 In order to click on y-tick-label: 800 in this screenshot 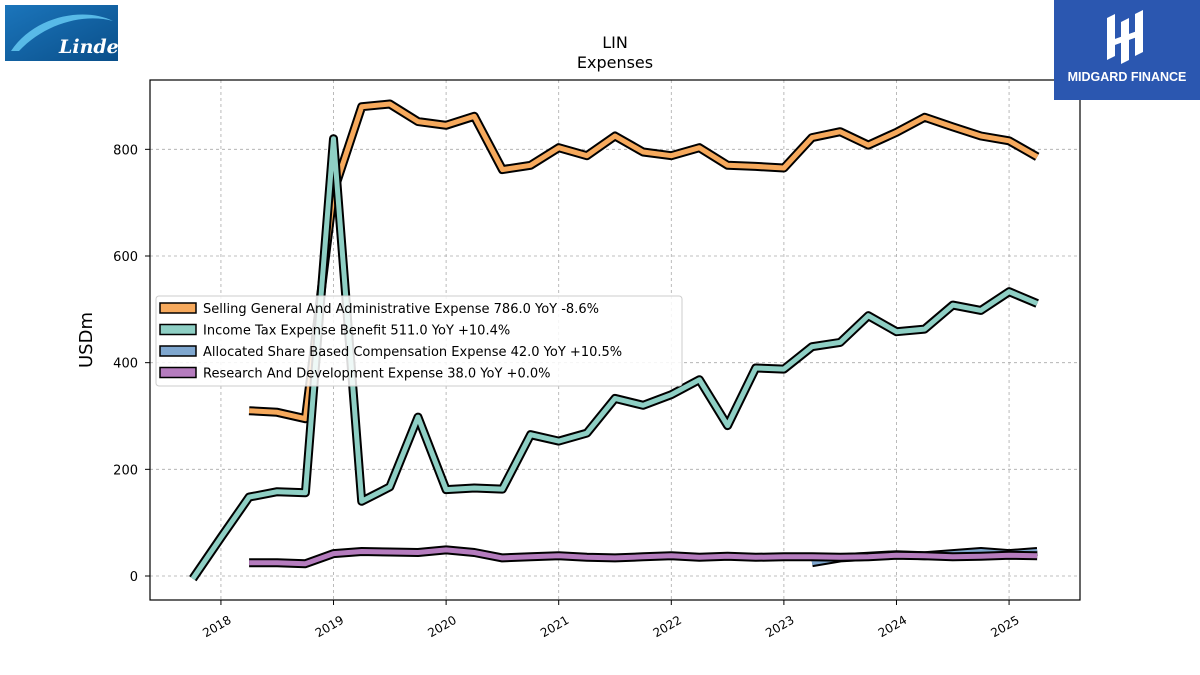, I will do `click(125, 150)`.